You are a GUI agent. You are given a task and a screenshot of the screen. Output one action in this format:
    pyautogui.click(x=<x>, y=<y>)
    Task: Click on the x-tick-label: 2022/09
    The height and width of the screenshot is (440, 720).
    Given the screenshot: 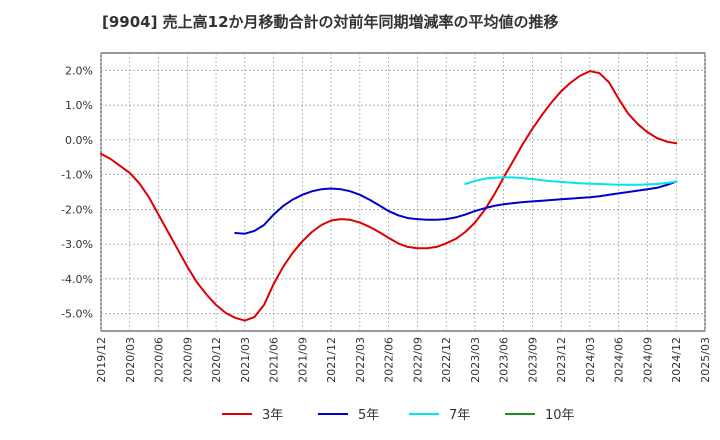 What is the action you would take?
    pyautogui.click(x=417, y=360)
    